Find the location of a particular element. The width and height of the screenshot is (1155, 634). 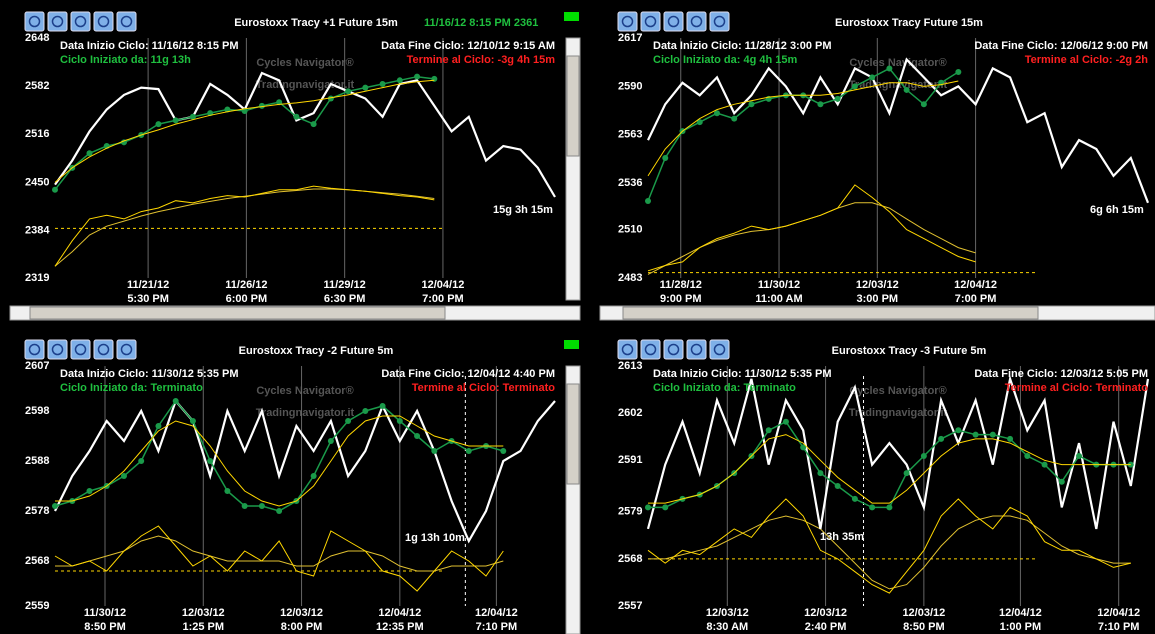

y-tick-label: 2516 is located at coordinates (37, 134).